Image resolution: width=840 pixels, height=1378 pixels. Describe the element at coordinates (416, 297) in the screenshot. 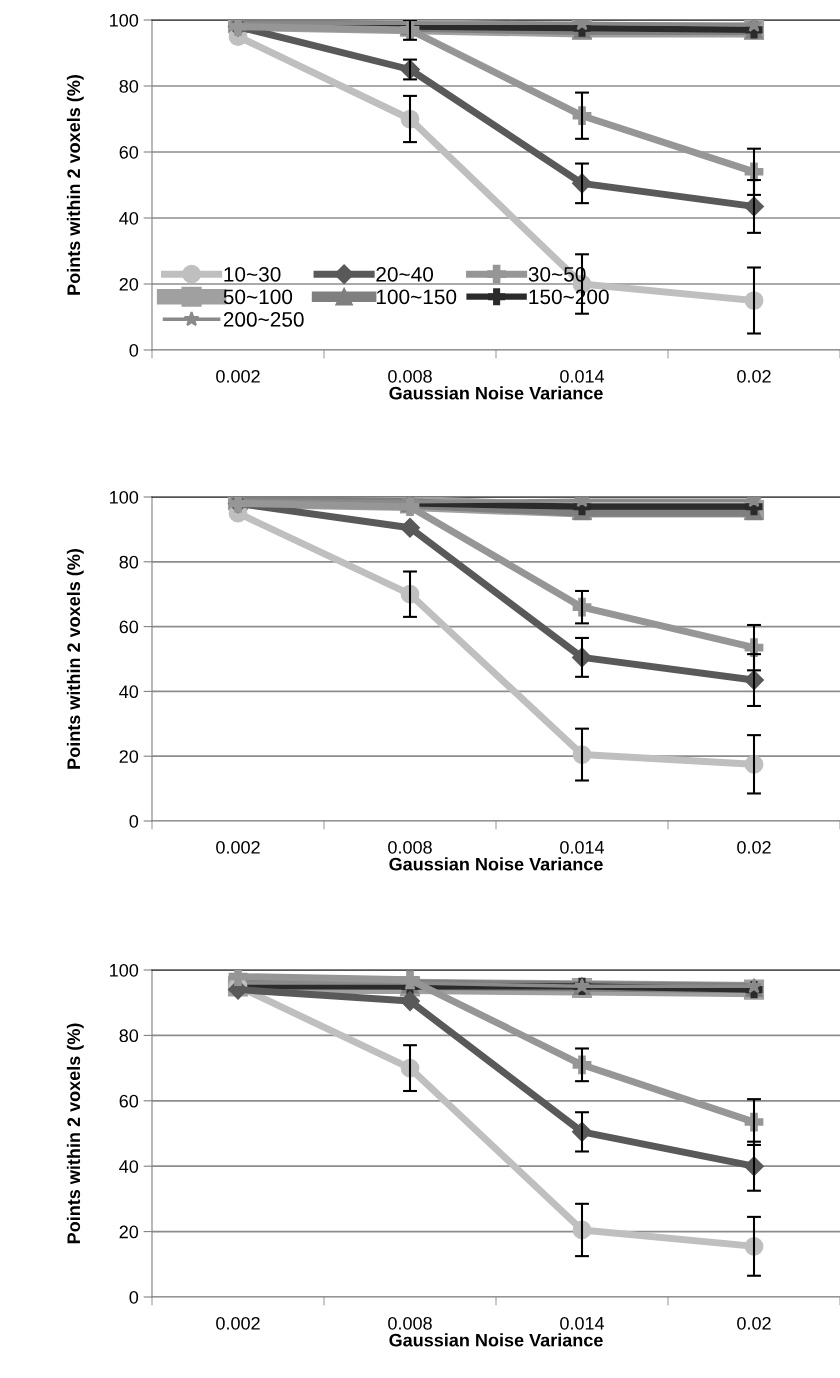

I see `legend-label: 100~150` at that location.